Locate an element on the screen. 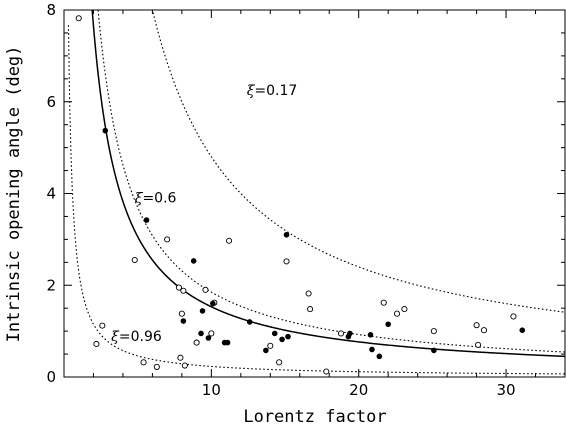 The width and height of the screenshot is (566, 431). x-tick-label: 20 is located at coordinates (358, 390).